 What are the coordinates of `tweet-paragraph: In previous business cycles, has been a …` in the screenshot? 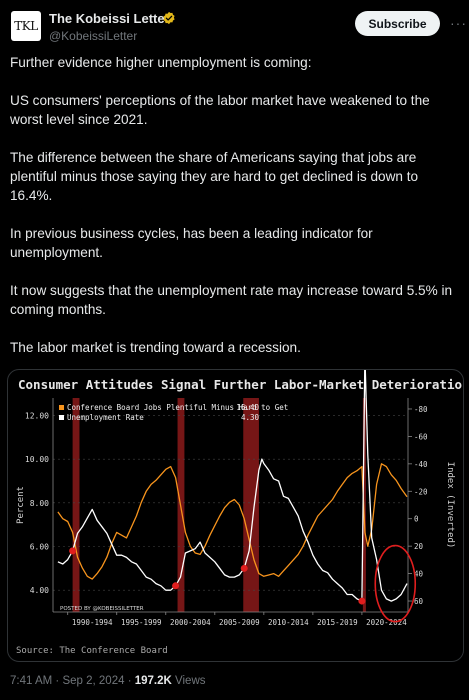 It's located at (191, 243).